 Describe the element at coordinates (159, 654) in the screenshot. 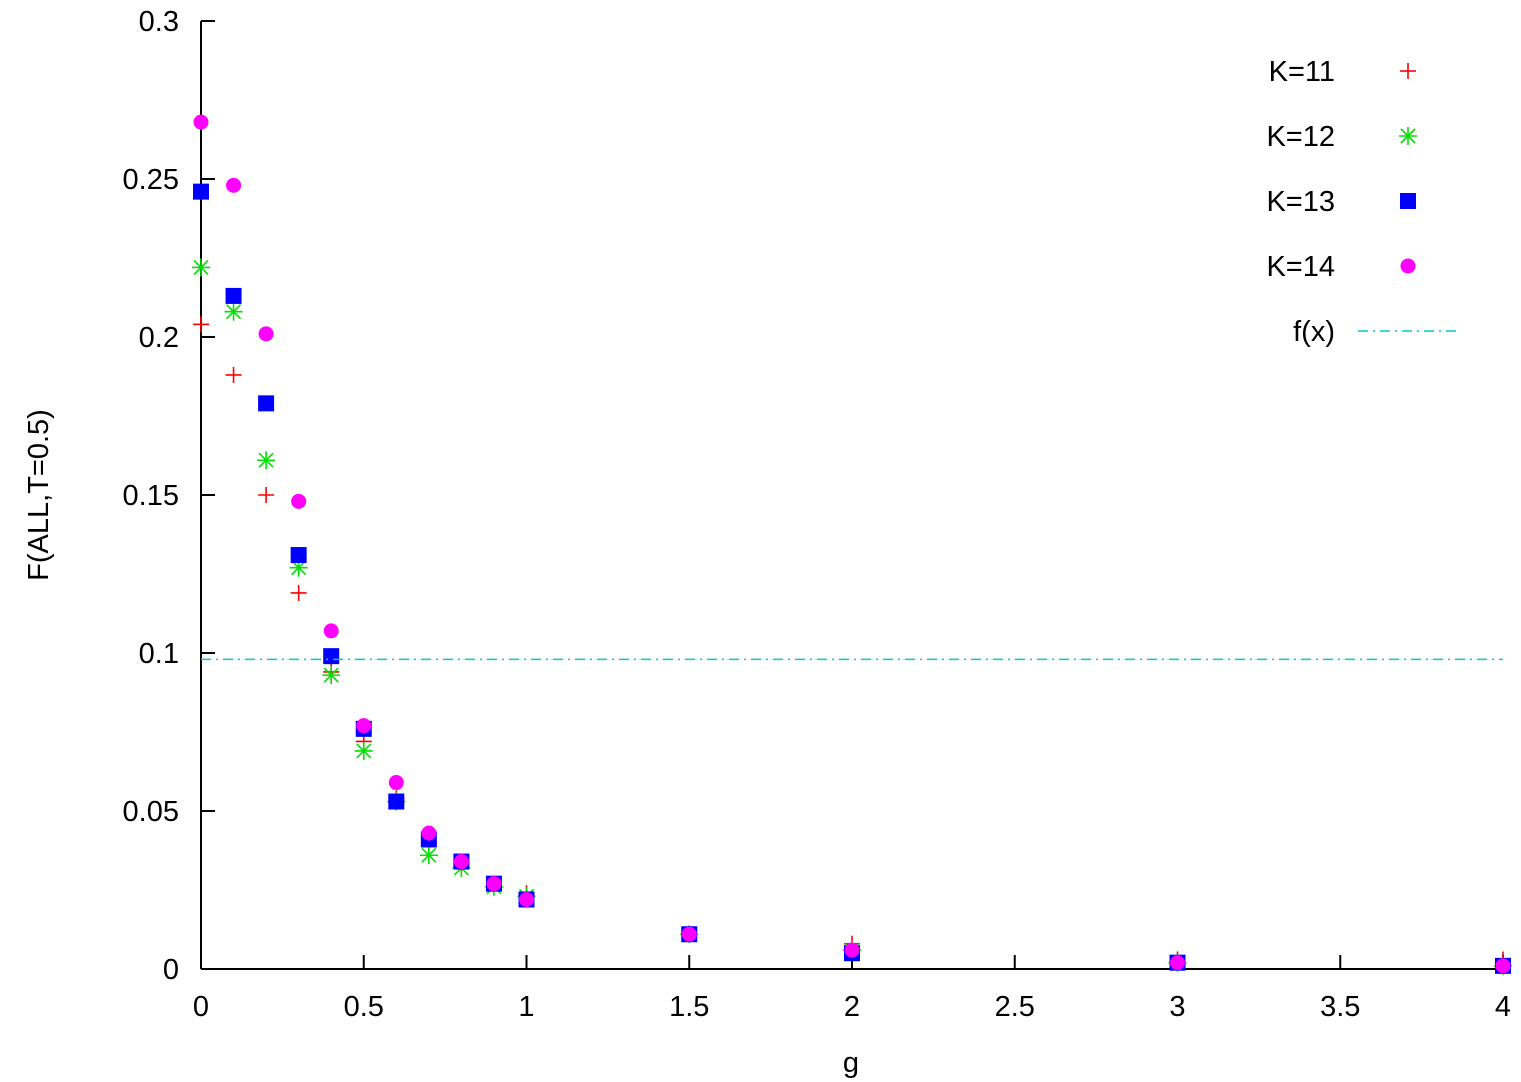

I see `y-tick-label: 0.1` at that location.